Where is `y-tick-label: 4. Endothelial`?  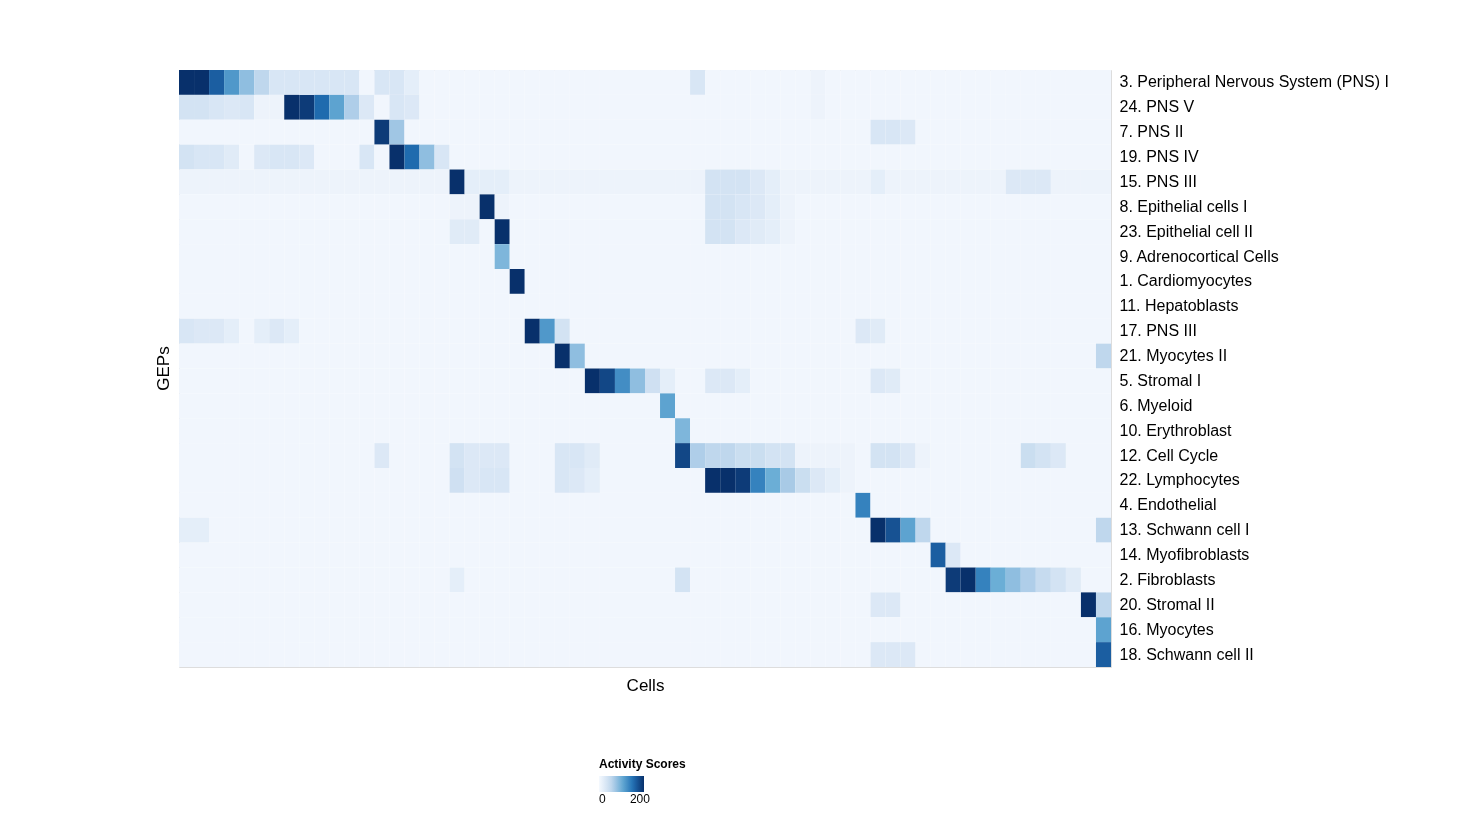 y-tick-label: 4. Endothelial is located at coordinates (1168, 505).